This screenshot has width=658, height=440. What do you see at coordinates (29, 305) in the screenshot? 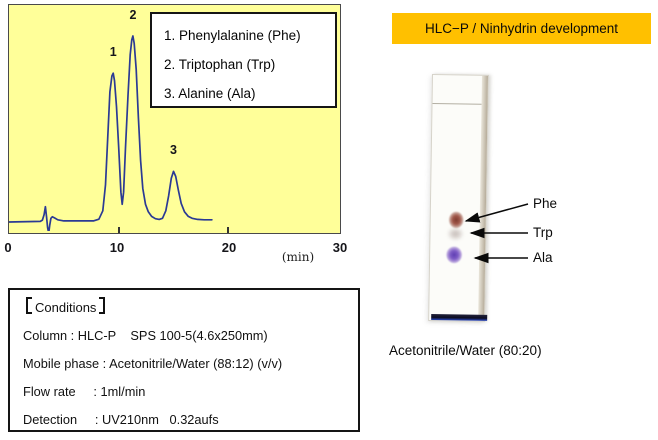
I see `left-lenticular-bracket` at bounding box center [29, 305].